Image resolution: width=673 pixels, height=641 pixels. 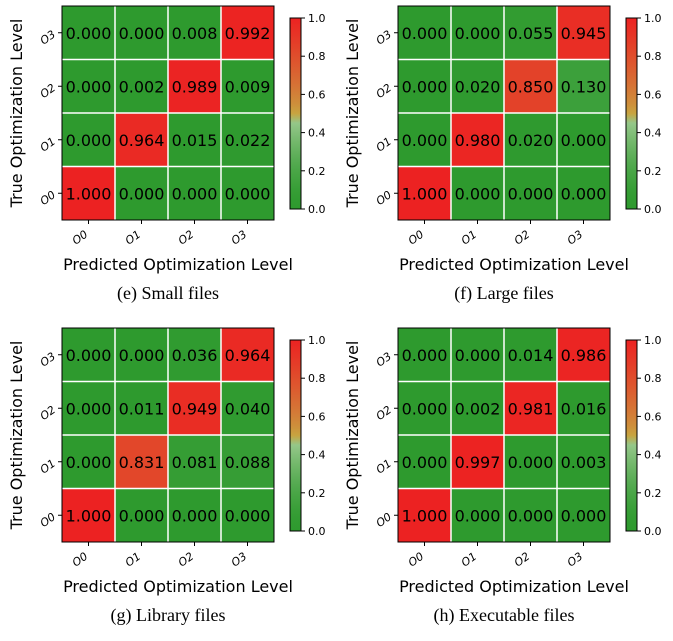 I want to click on cell-value-label: 0.997, so click(x=478, y=462).